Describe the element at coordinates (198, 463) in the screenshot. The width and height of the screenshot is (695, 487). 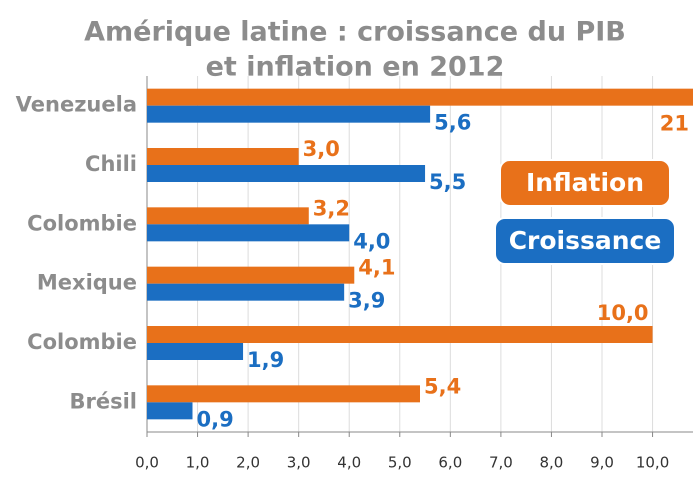
I see `x-tick-label: 1,0` at that location.